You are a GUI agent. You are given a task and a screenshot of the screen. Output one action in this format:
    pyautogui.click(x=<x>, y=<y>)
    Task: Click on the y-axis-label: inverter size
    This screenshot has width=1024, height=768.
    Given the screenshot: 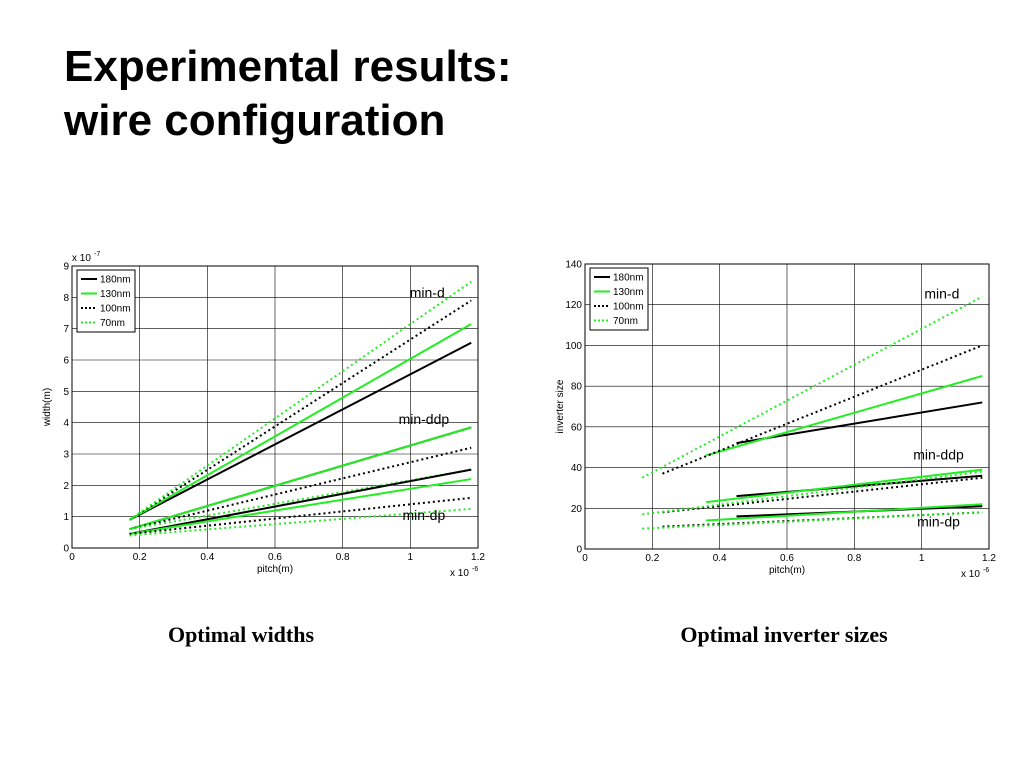 What is the action you would take?
    pyautogui.click(x=560, y=406)
    